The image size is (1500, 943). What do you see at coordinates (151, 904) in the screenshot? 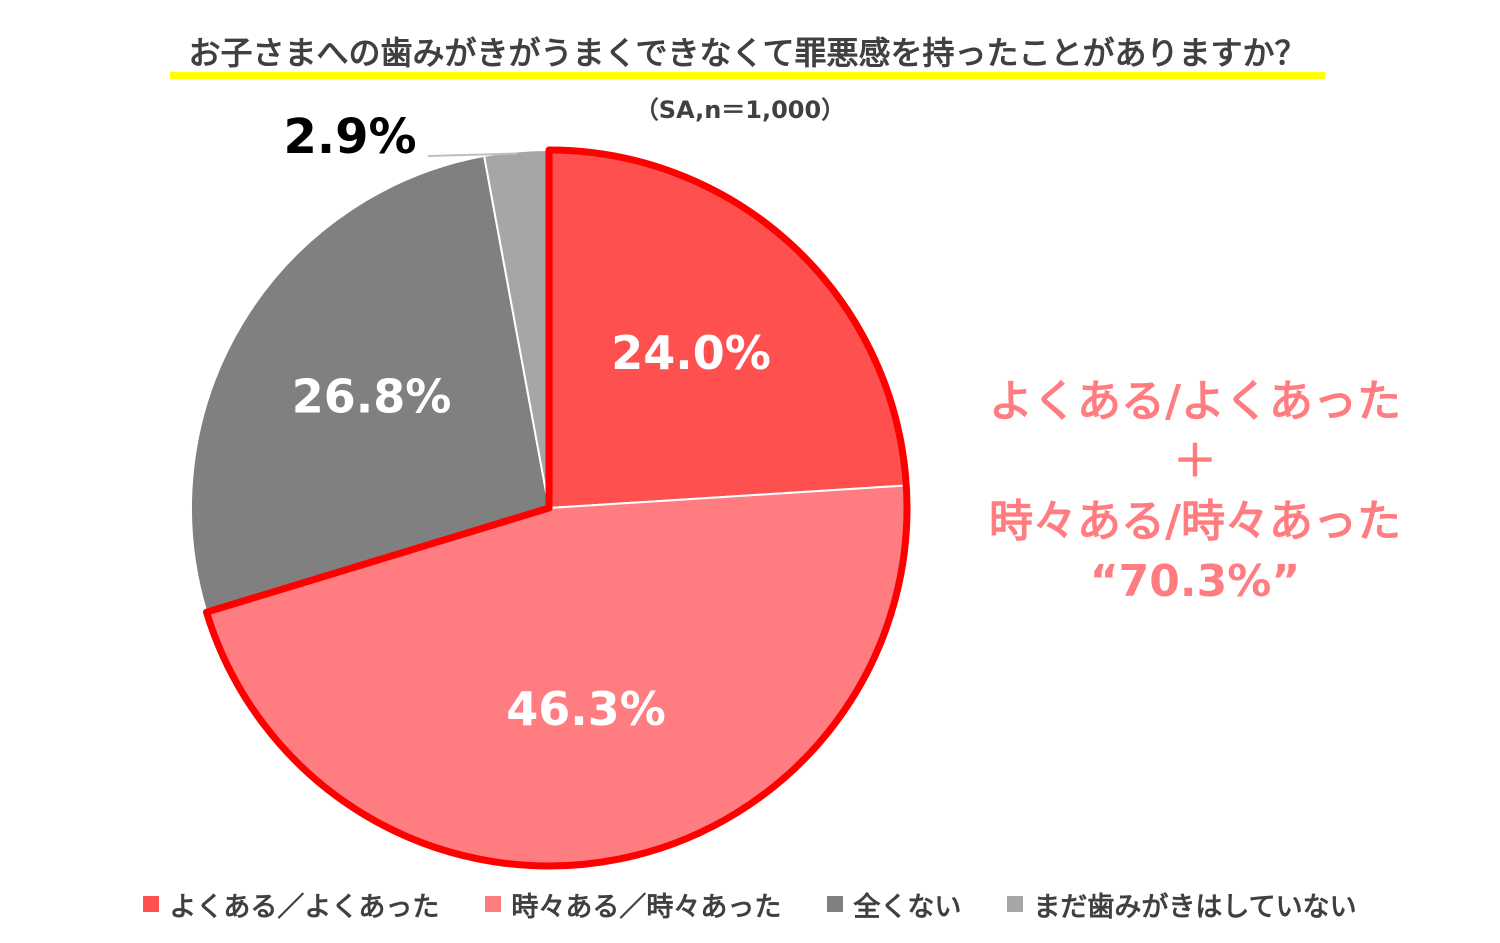
I see `legend-swatch-yoku-aru` at bounding box center [151, 904].